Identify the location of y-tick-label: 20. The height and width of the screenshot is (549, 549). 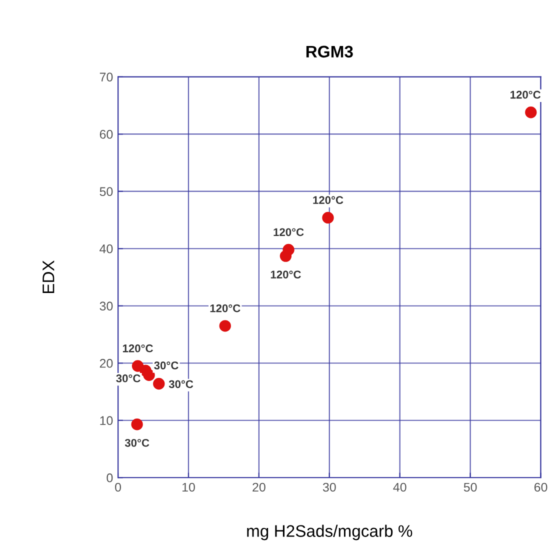
(106, 363).